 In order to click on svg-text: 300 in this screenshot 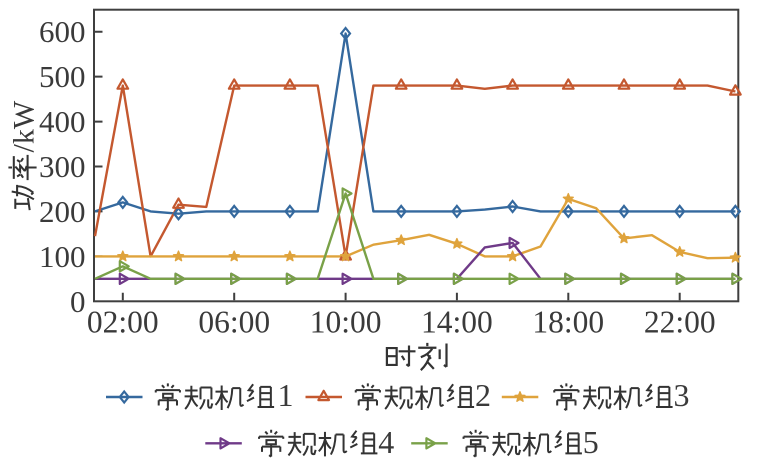, I will do `click(62, 166)`.